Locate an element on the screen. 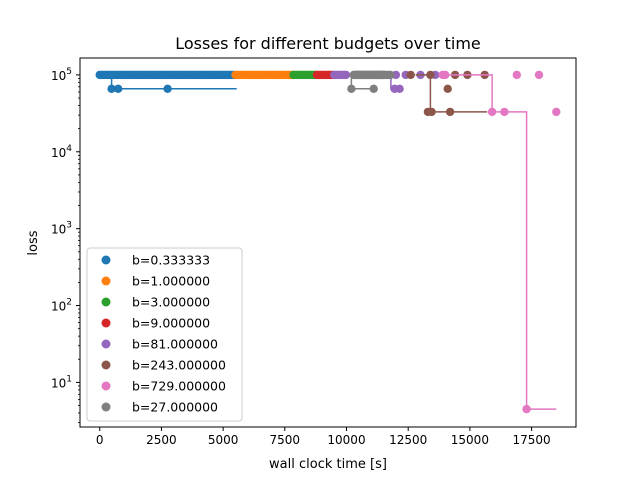 This screenshot has width=640, height=480. legend-label: b=729.000000 is located at coordinates (179, 386).